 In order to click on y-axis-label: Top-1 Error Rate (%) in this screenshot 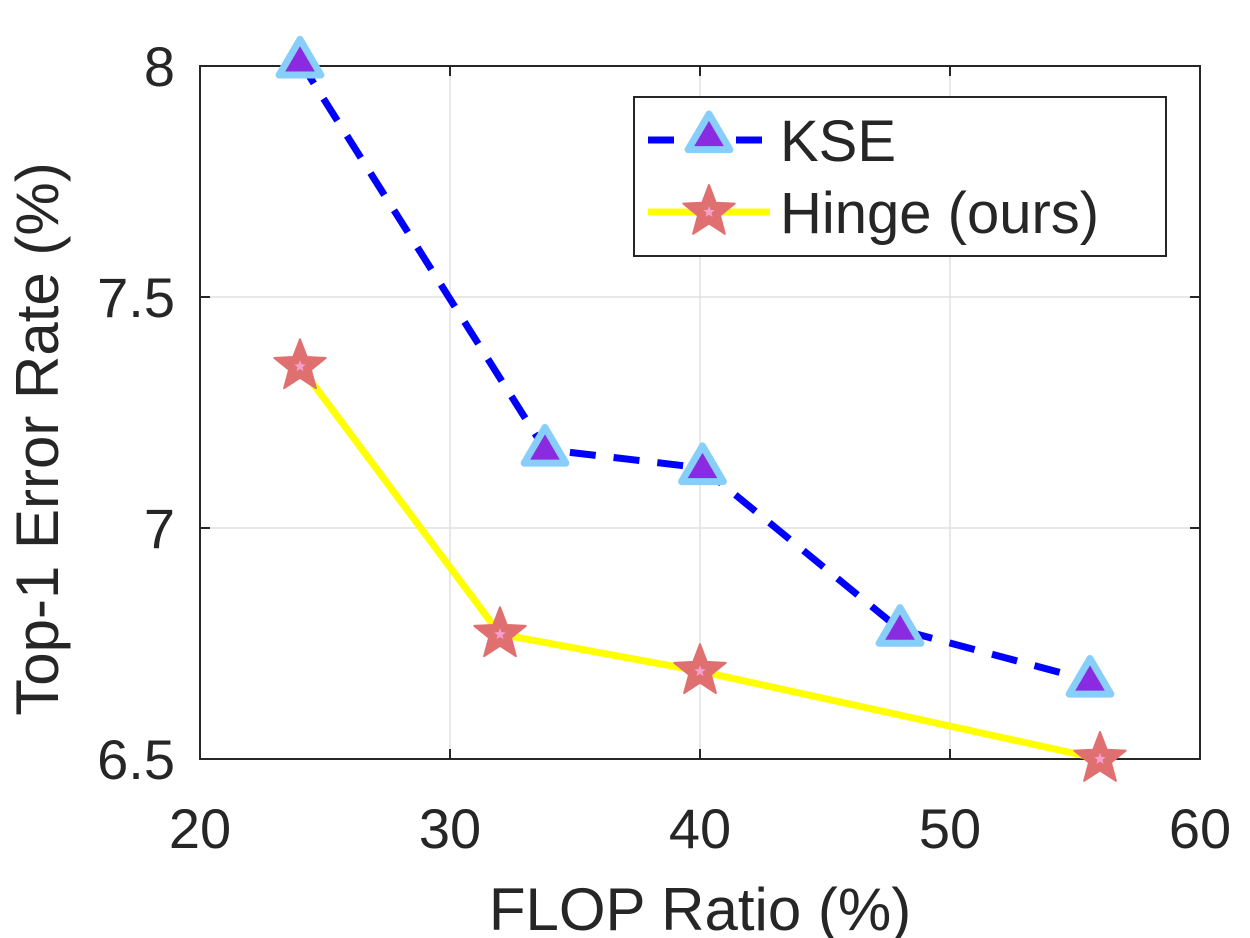, I will do `click(37, 438)`.